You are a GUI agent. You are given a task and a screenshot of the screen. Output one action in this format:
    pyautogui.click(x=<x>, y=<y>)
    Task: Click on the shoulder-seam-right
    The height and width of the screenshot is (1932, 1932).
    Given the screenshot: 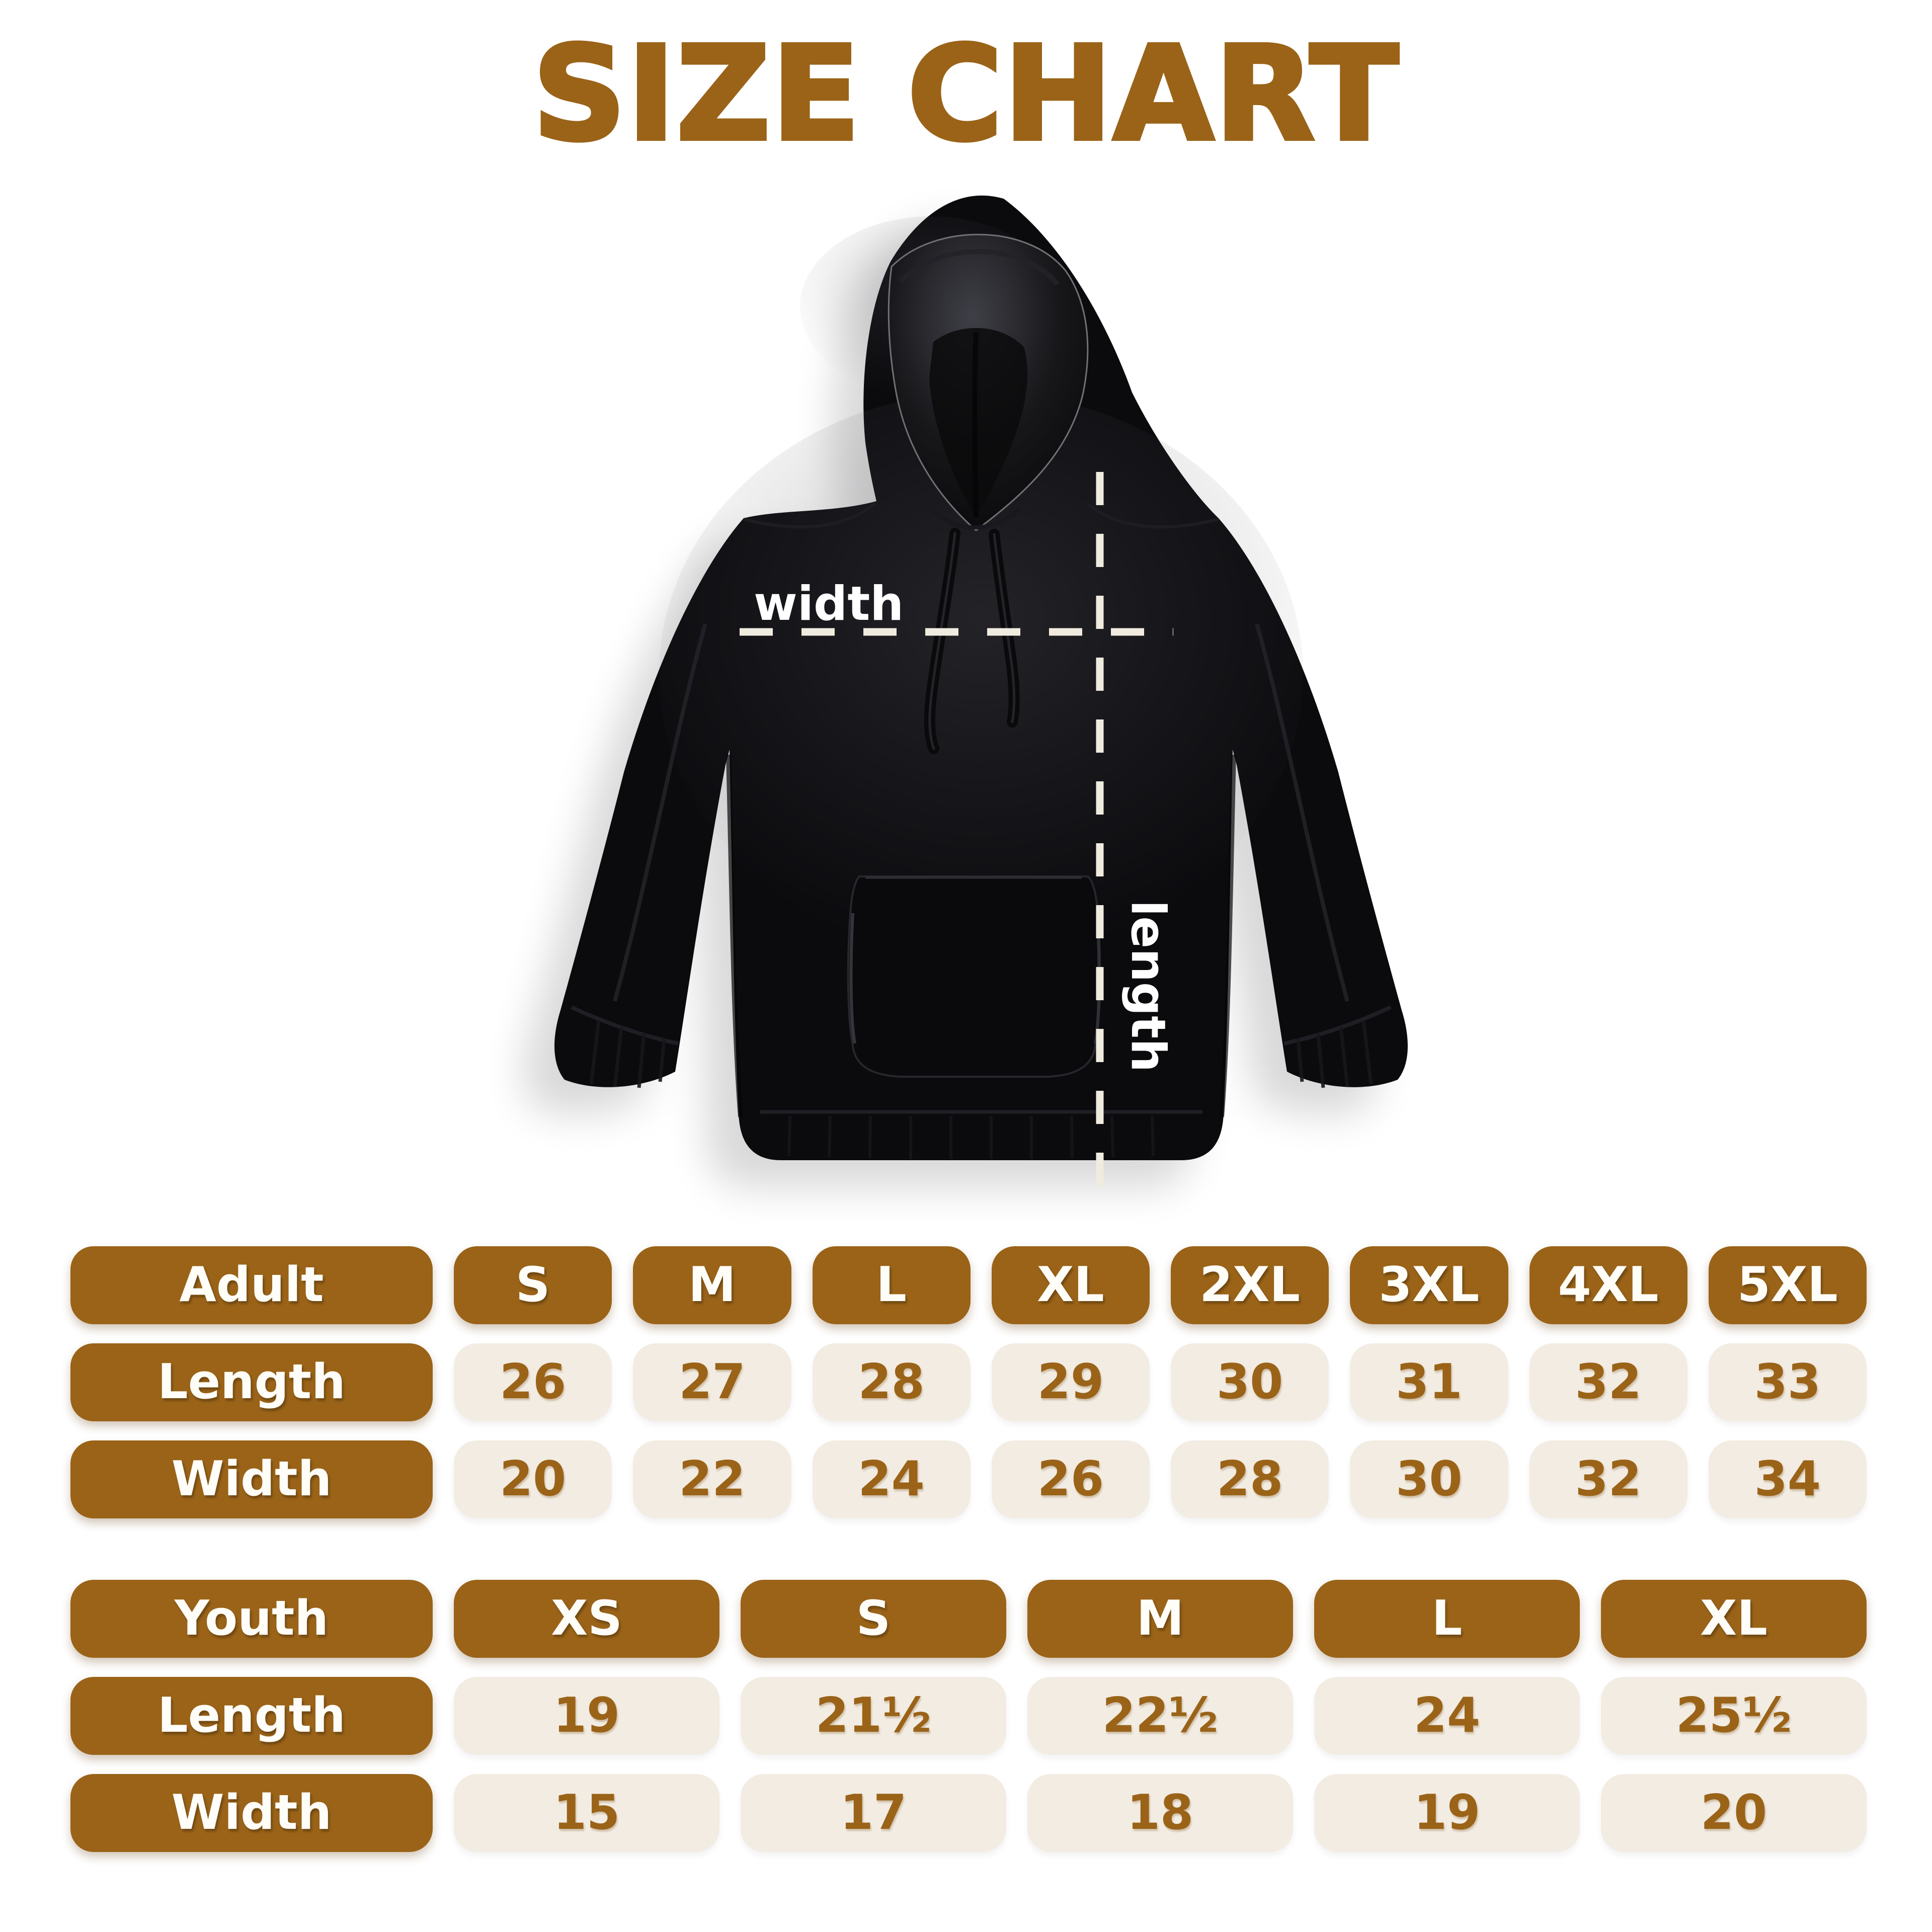 What is the action you would take?
    pyautogui.click(x=1153, y=515)
    